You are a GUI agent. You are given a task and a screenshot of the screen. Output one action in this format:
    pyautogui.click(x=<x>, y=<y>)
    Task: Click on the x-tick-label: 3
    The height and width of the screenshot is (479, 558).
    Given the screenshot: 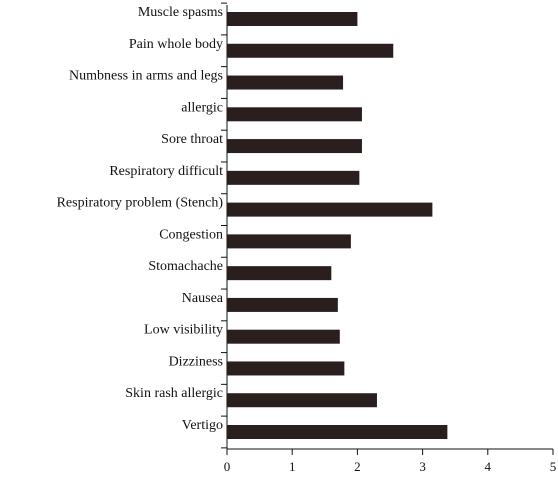 What is the action you would take?
    pyautogui.click(x=422, y=466)
    